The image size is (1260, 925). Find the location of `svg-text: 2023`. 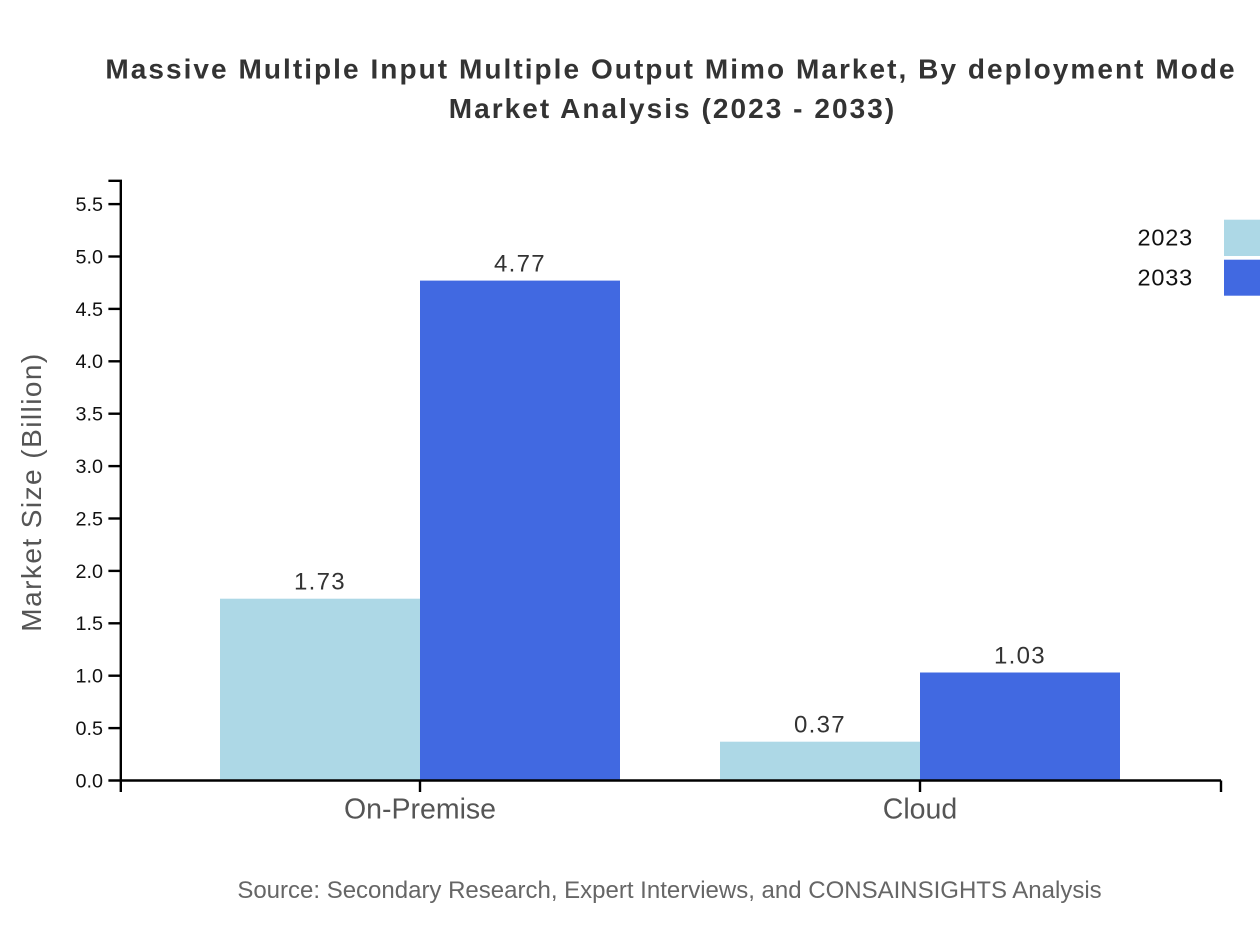

svg-text: 2023 is located at coordinates (1165, 238).